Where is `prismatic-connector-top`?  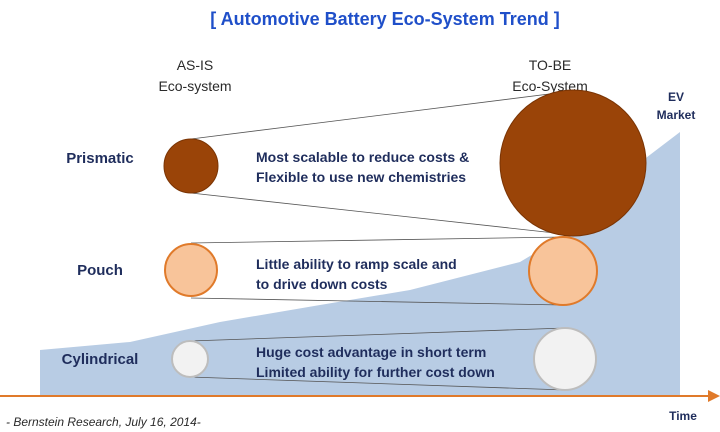 prismatic-connector-top is located at coordinates (382, 115).